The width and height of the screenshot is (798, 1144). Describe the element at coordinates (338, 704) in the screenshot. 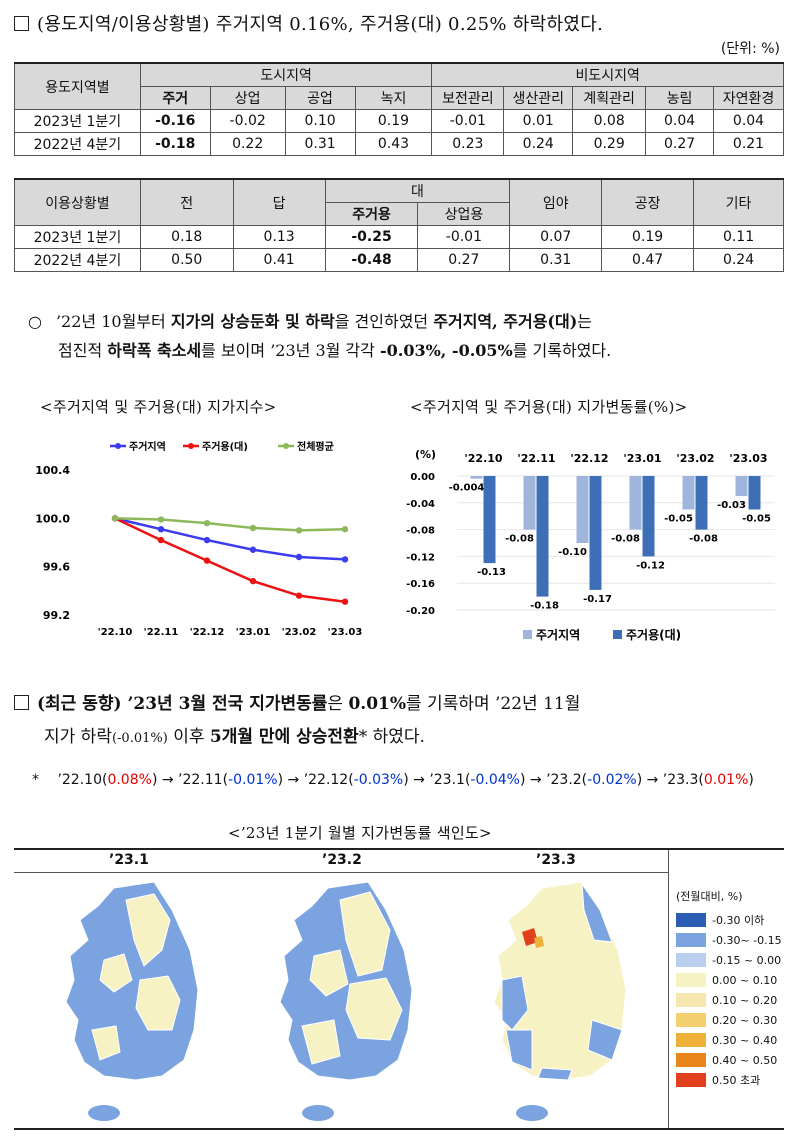

I see `section2-text: 은` at that location.